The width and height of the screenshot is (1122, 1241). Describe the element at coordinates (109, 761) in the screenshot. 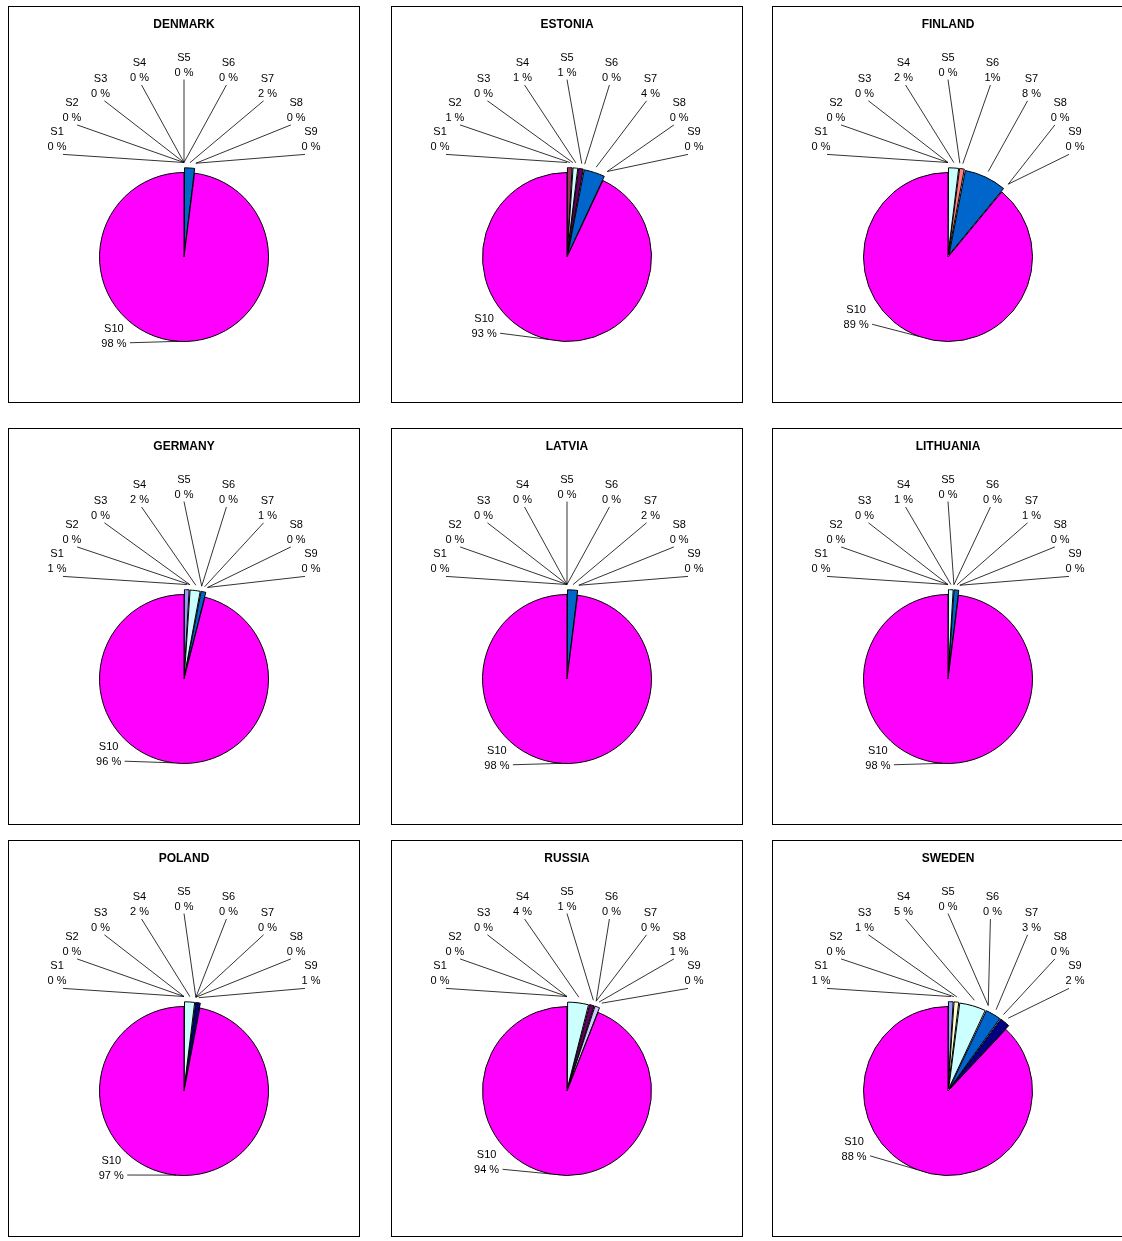

I see `data-label: 96 %` at that location.